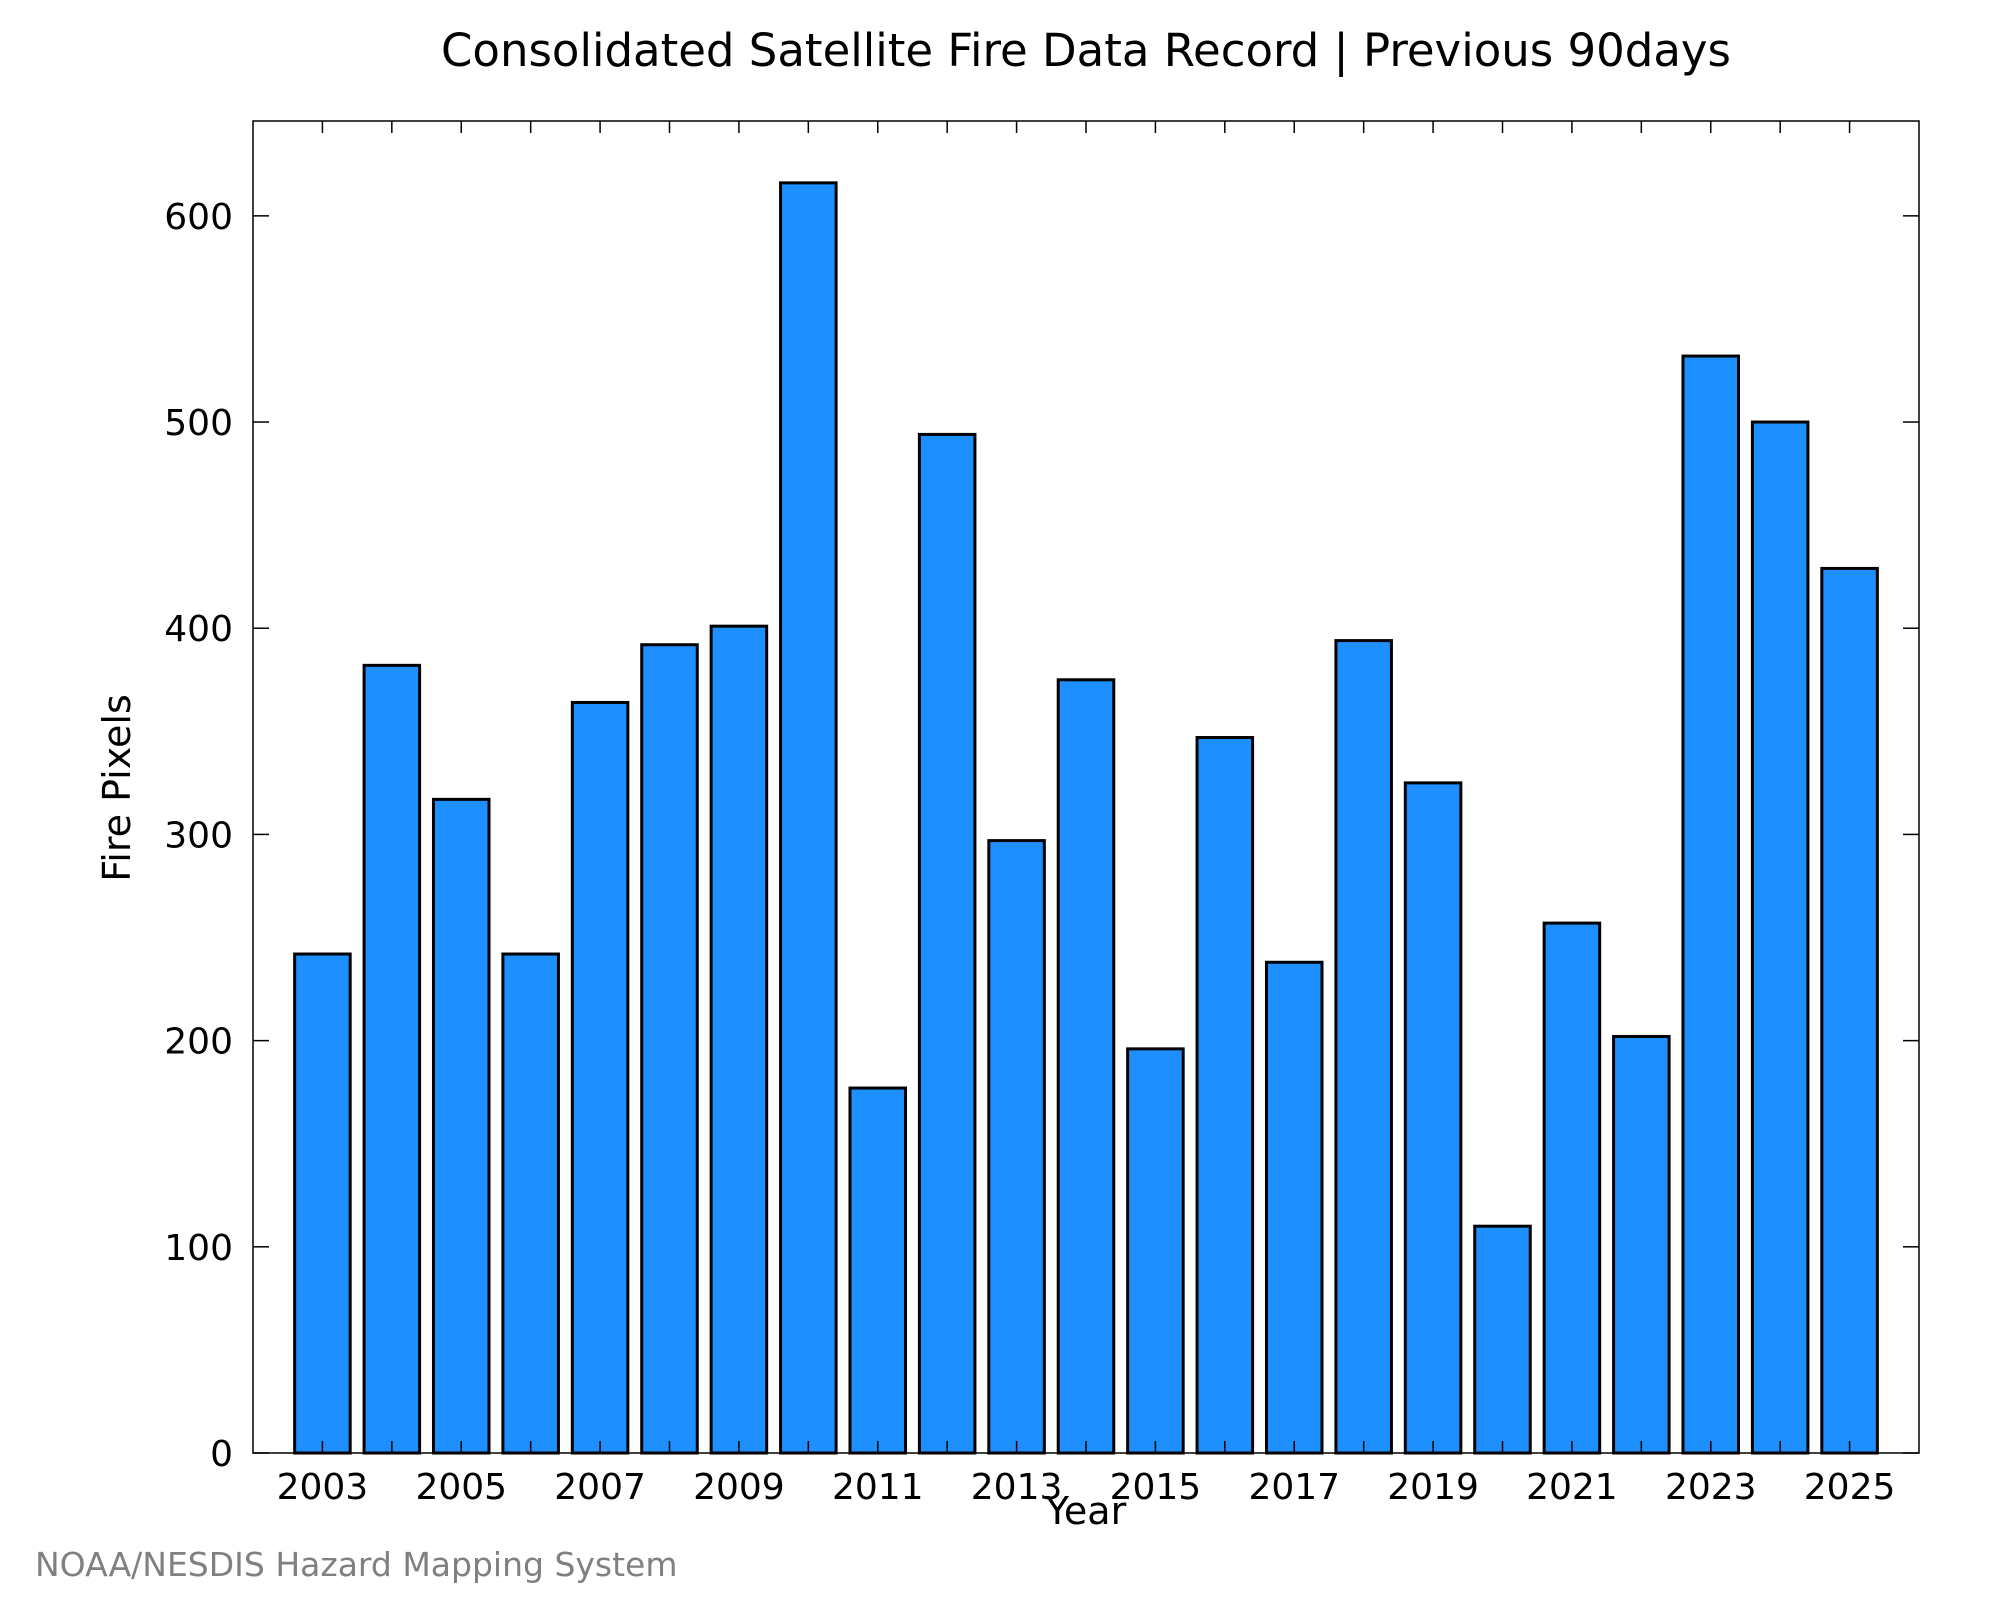 This screenshot has height=1600, width=2000. What do you see at coordinates (530, 1203) in the screenshot?
I see `bar-2006` at bounding box center [530, 1203].